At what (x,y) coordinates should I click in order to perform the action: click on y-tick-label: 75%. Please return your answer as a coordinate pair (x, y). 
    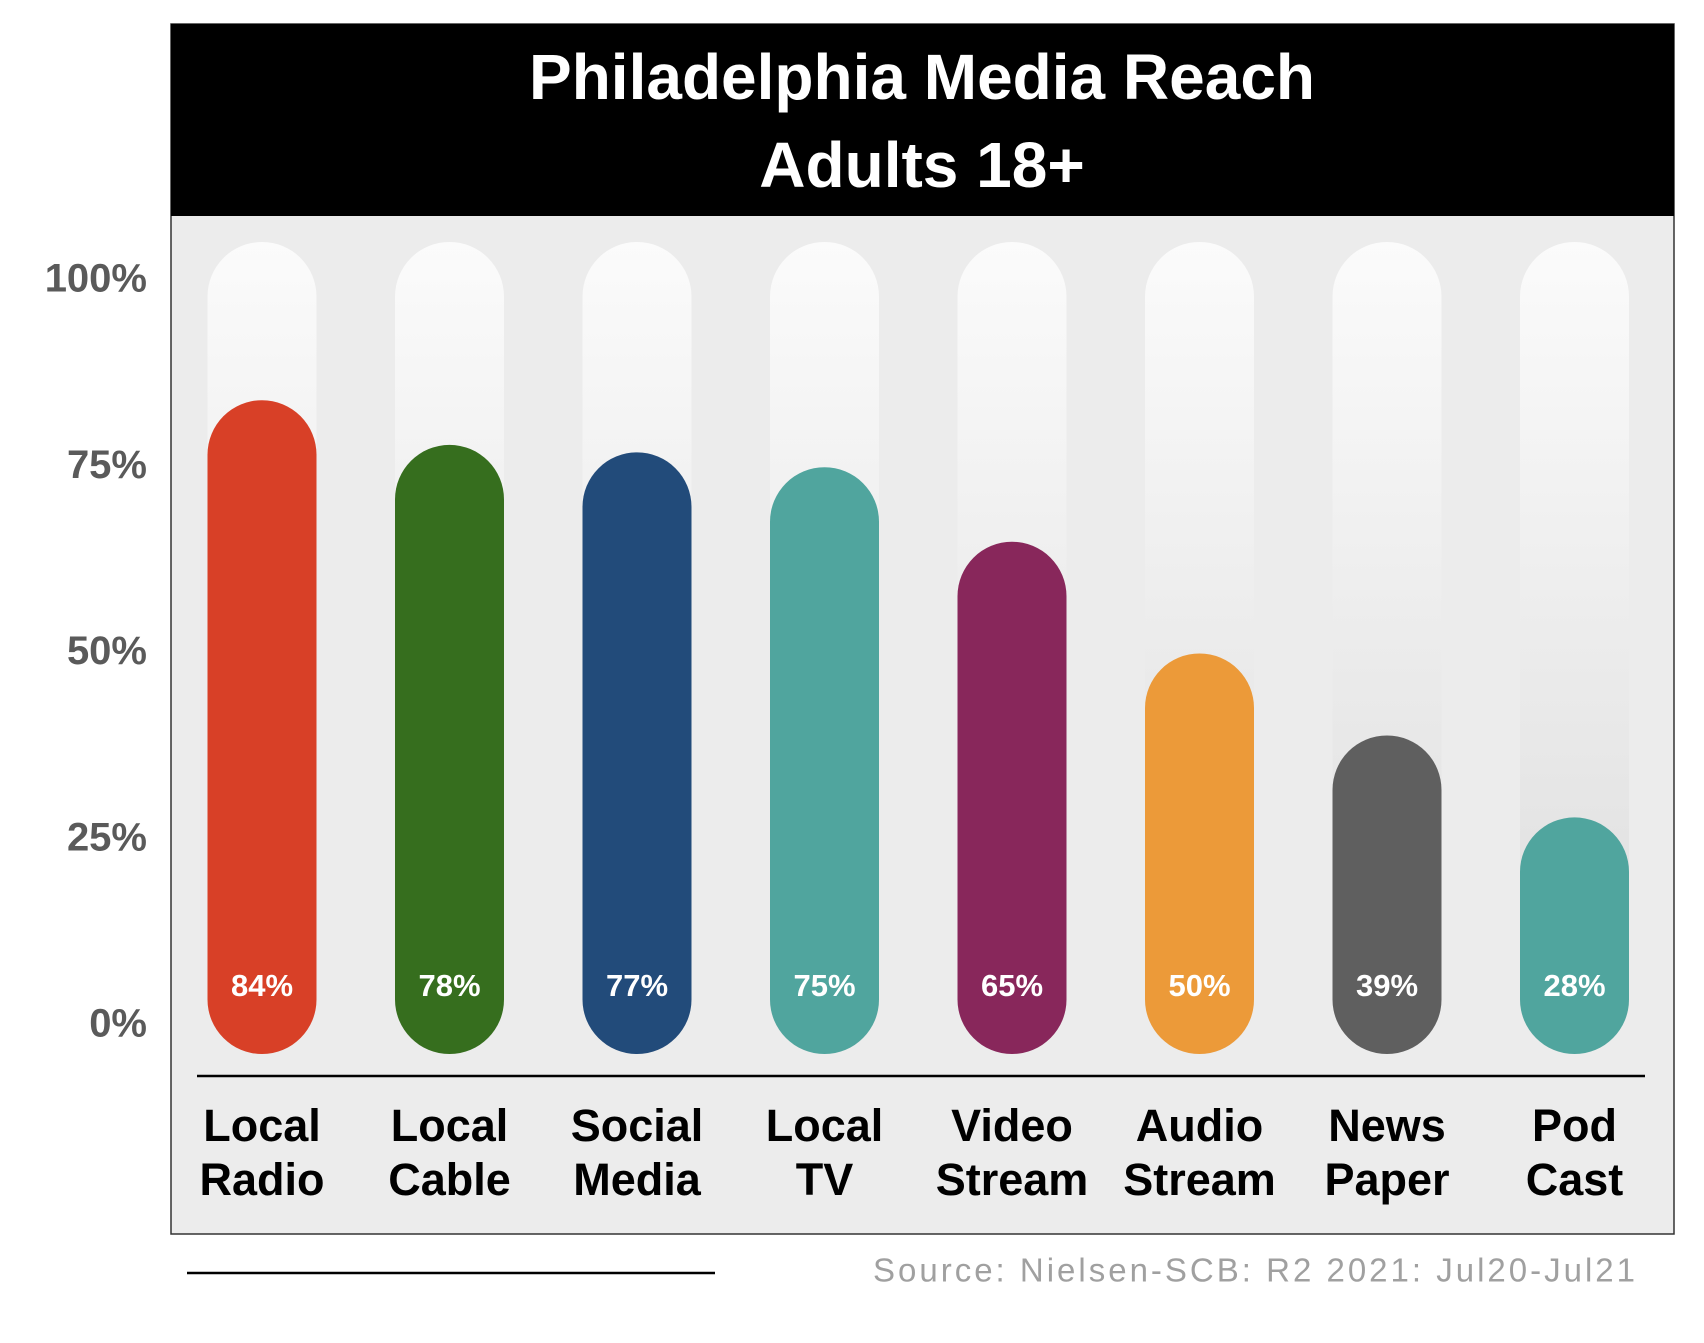
    Looking at the image, I should click on (107, 465).